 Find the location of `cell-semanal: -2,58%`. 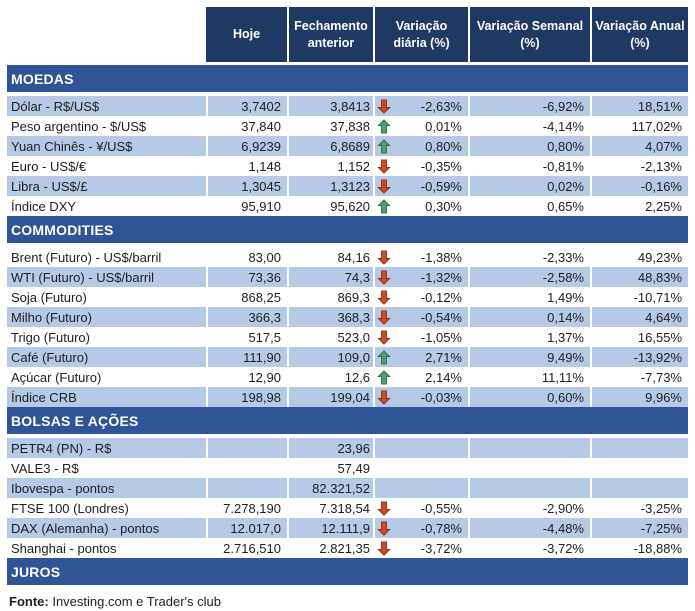

cell-semanal: -2,58% is located at coordinates (529, 277).